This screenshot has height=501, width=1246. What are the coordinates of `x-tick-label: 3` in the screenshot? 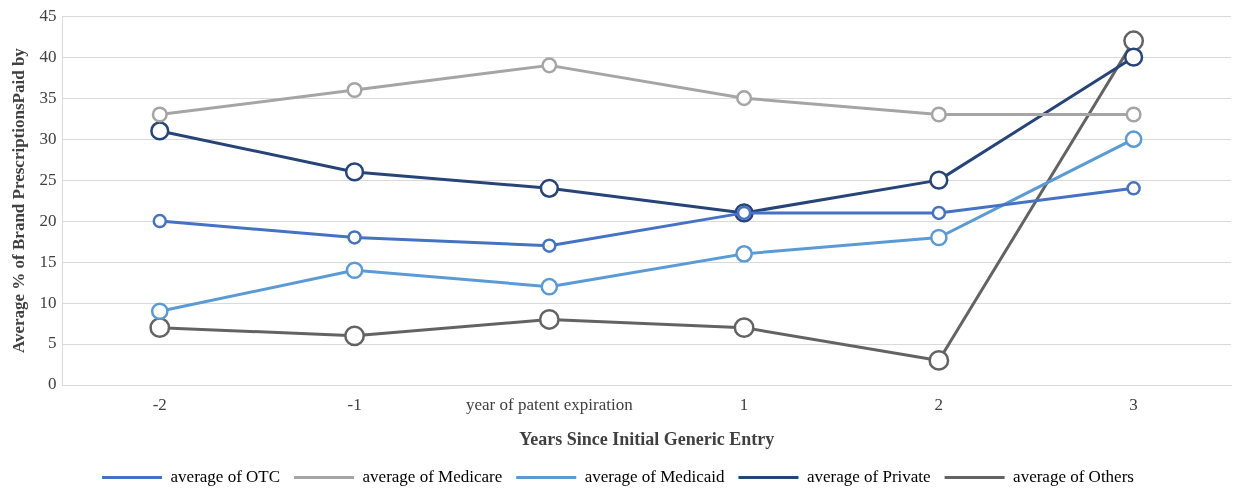 It's located at (1133, 404).